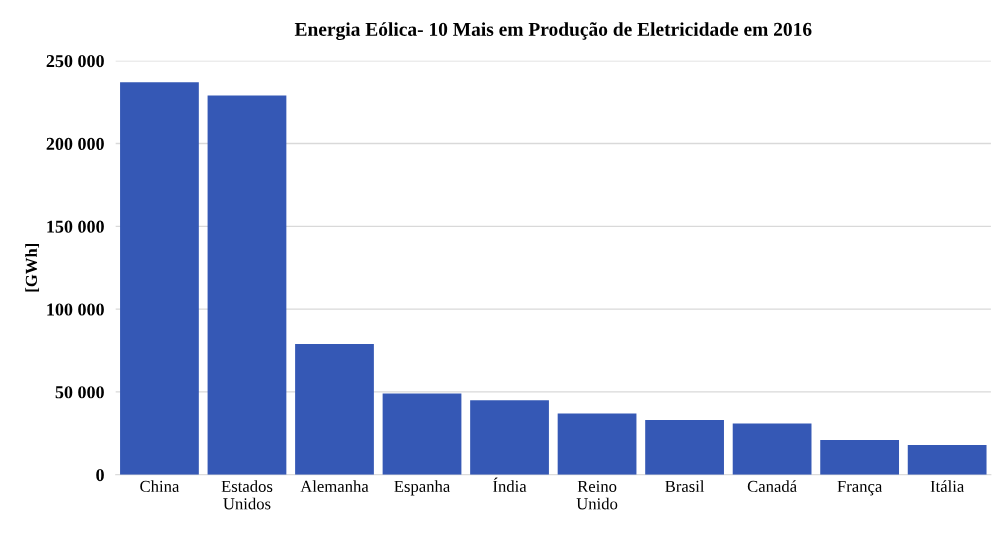  Describe the element at coordinates (100, 475) in the screenshot. I see `y-tick-label: 0` at that location.